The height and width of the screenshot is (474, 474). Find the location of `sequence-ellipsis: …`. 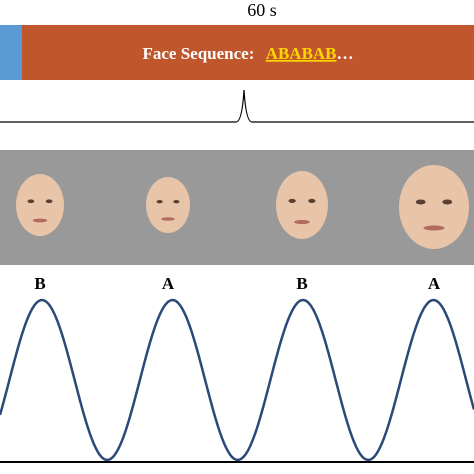

sequence-ellipsis: … is located at coordinates (345, 53).